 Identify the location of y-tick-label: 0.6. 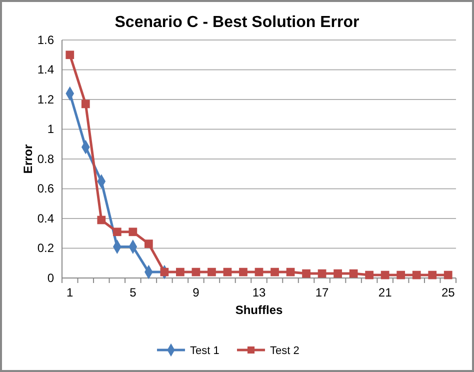
(45, 189).